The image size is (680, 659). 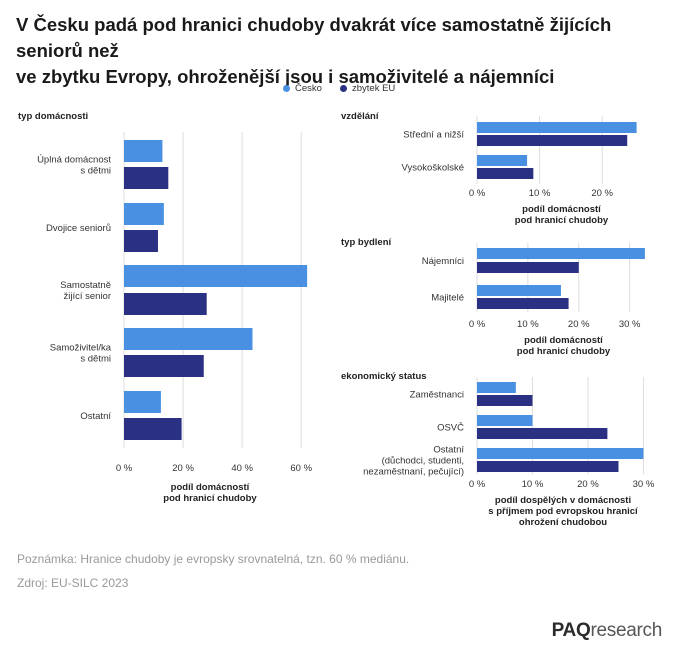 What do you see at coordinates (437, 395) in the screenshot?
I see `category-label-ekonomický-status-0-0: Zaměstnanci` at bounding box center [437, 395].